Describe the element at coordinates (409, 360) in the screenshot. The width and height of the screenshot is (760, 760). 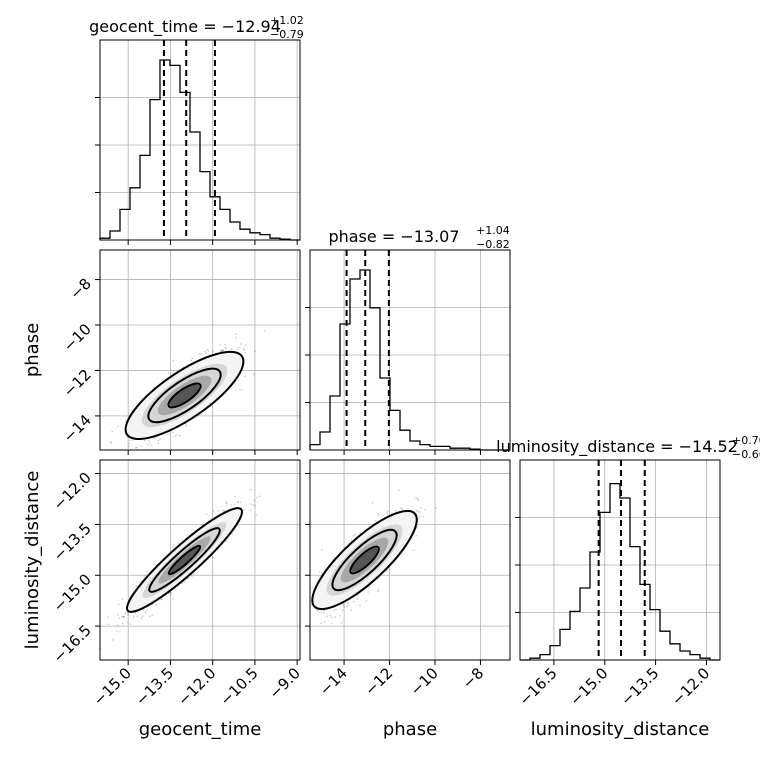
I see `histogram-step` at that location.